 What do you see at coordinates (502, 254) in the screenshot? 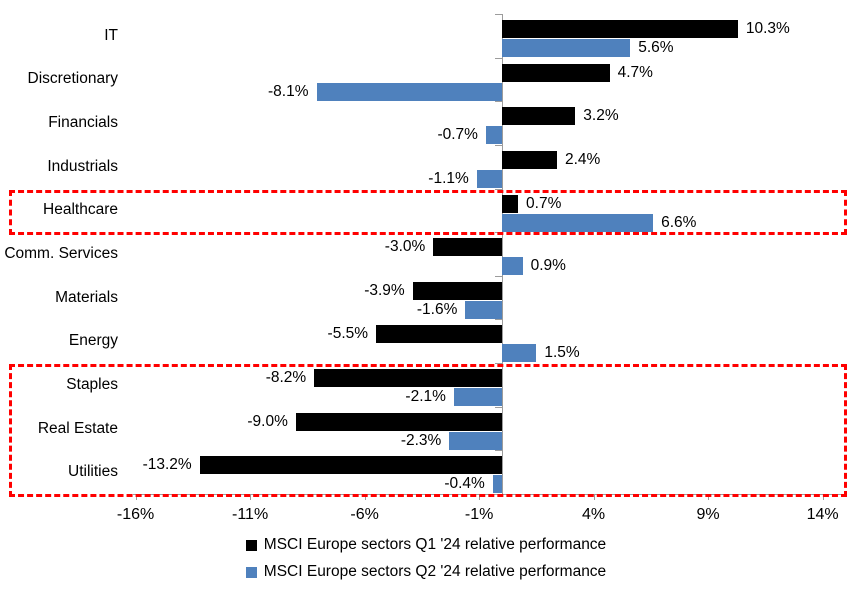
I see `y-axis-line` at bounding box center [502, 254].